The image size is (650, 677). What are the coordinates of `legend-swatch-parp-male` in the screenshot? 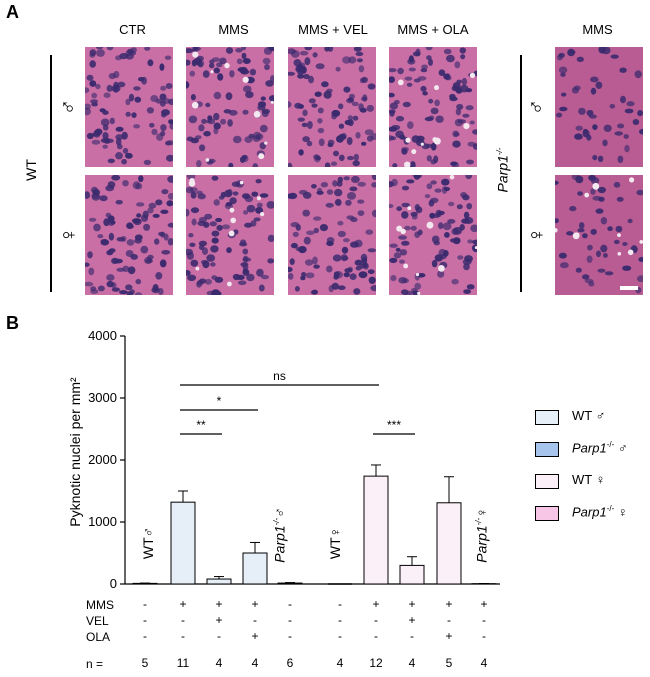 It's located at (547, 449).